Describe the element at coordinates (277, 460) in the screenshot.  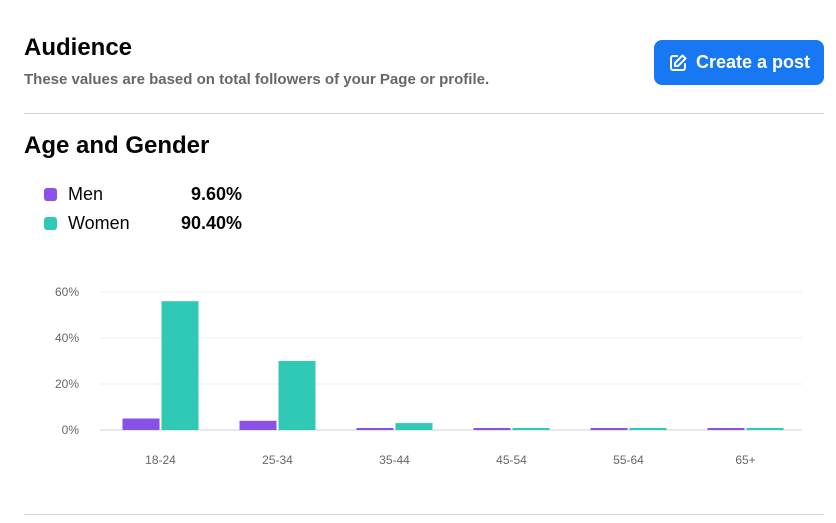
I see `x-tick-label: 25-34` at that location.